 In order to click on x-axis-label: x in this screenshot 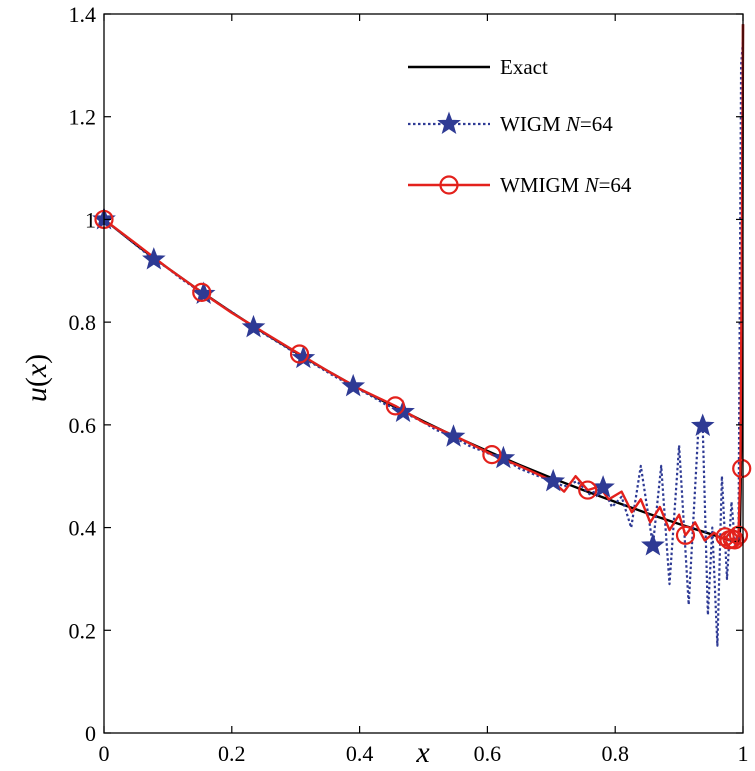, I will do `click(422, 752)`.